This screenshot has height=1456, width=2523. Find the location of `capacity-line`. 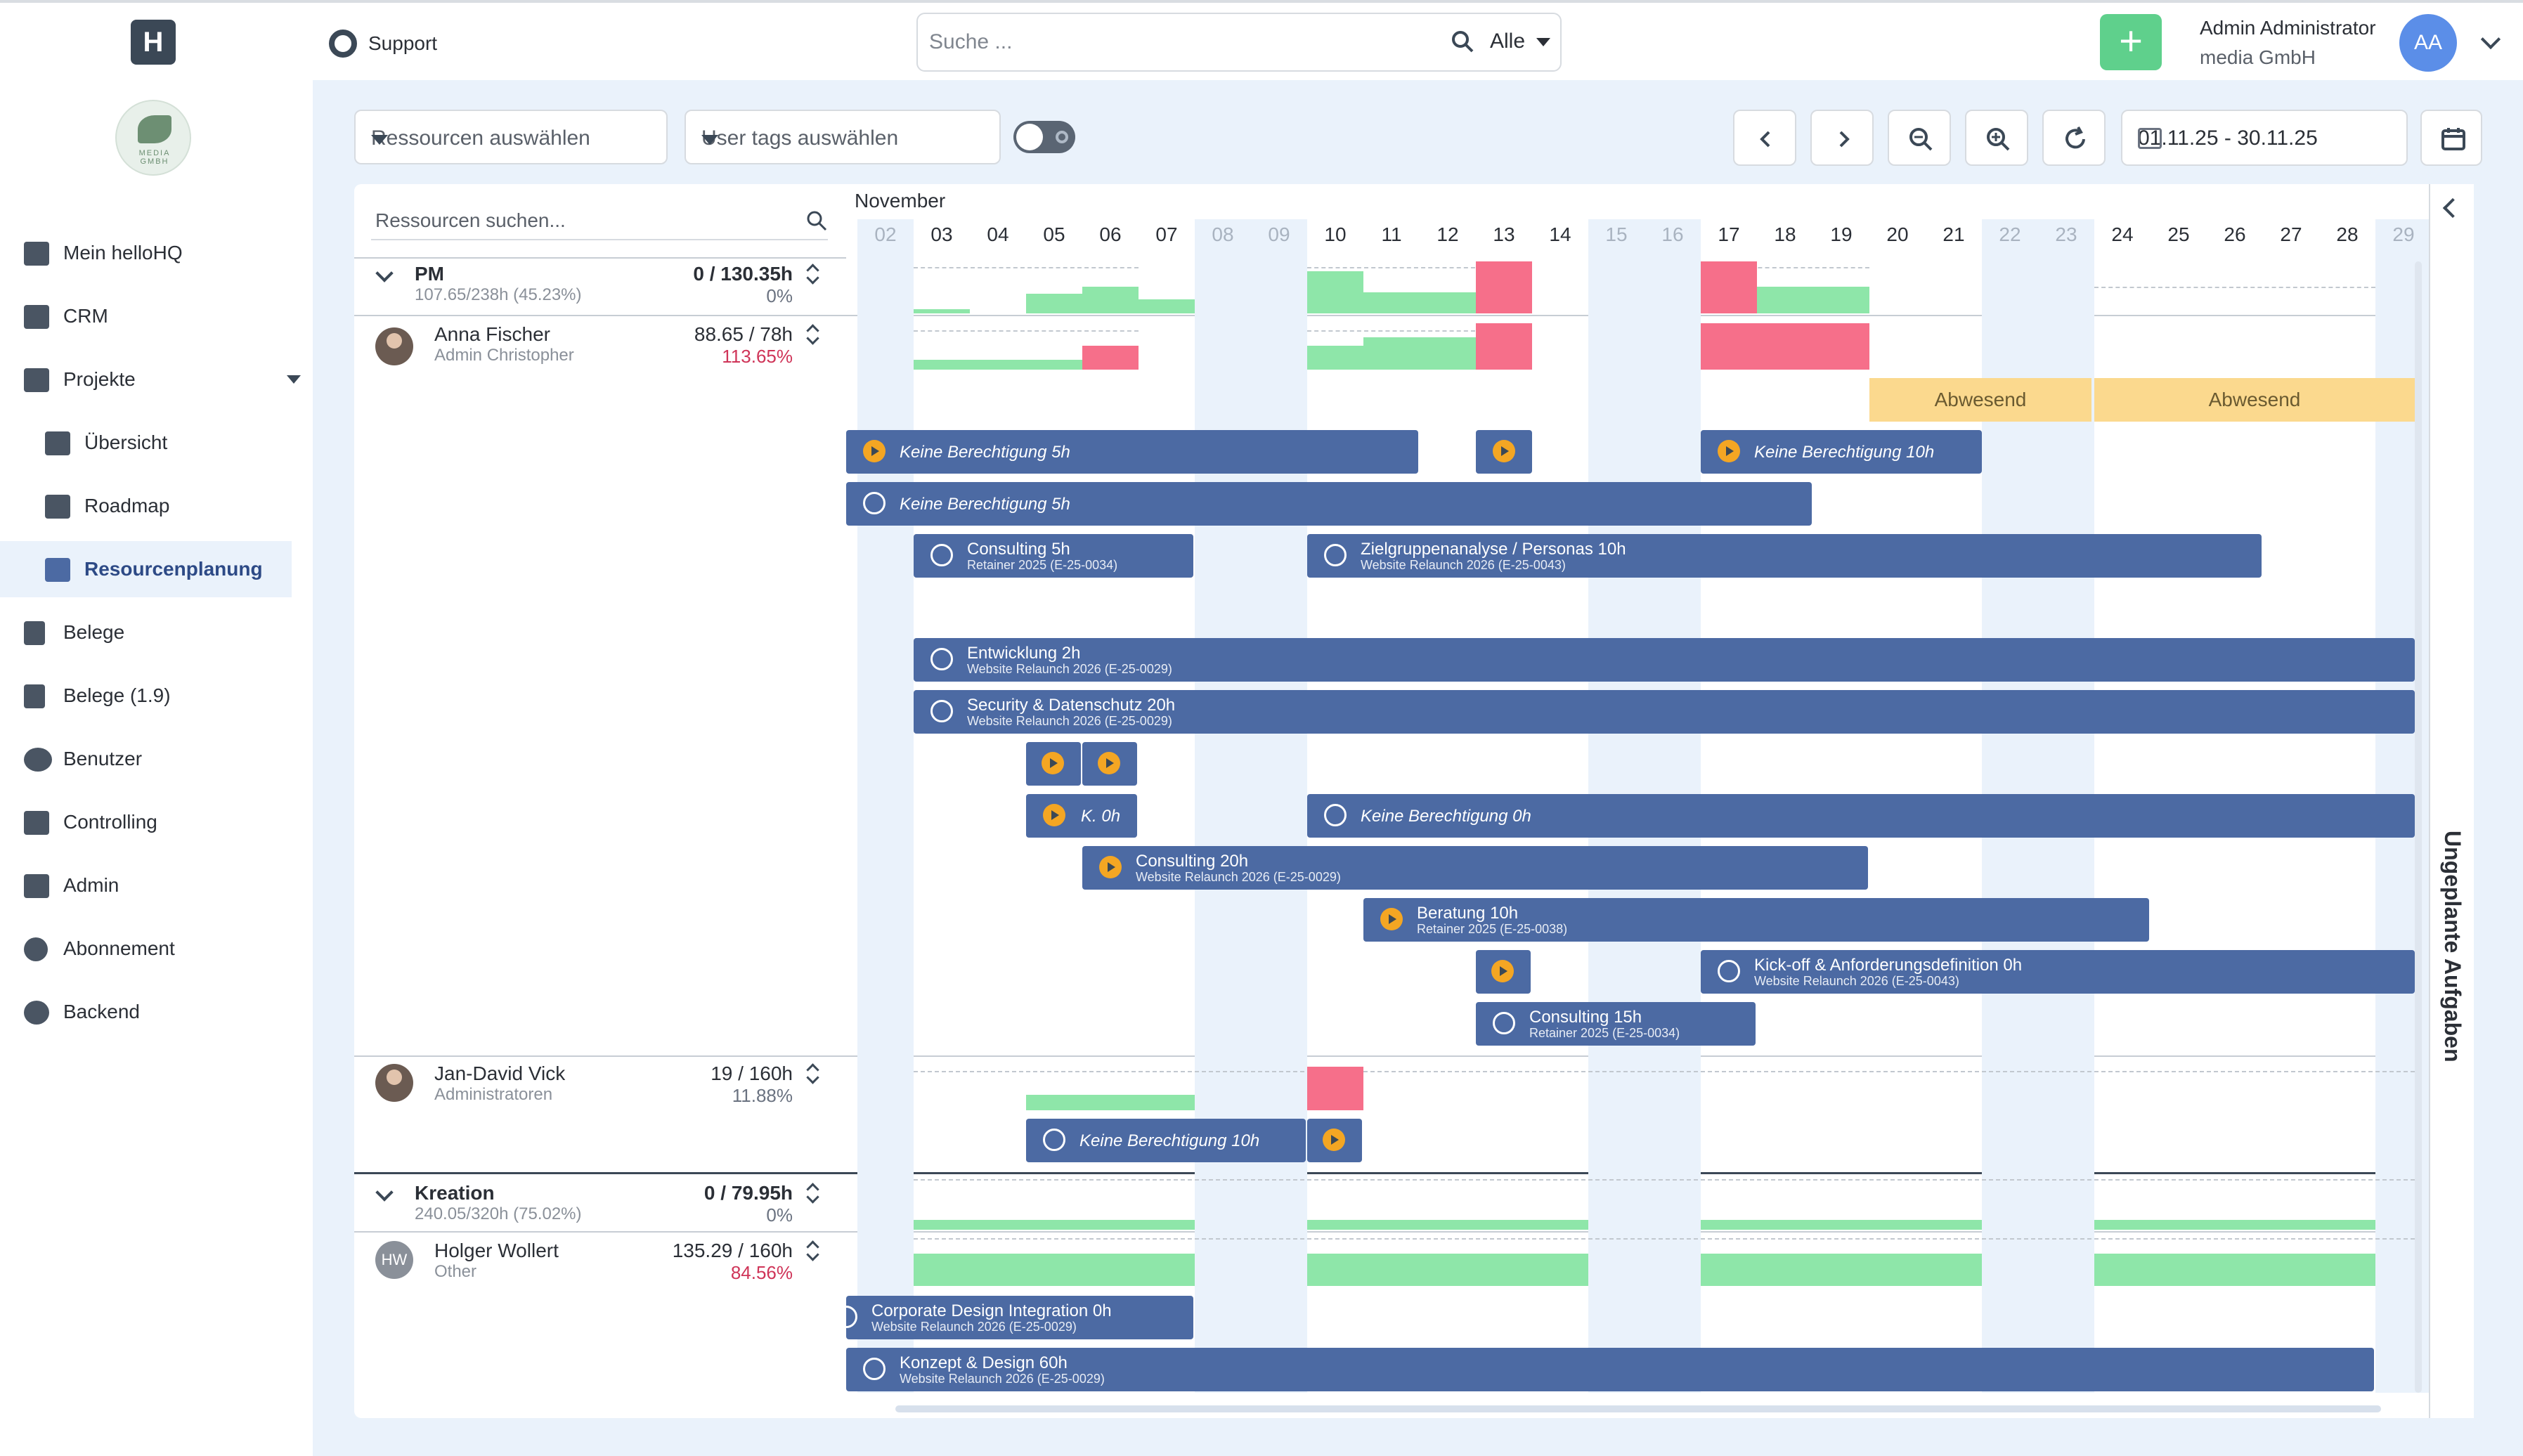

capacity-line is located at coordinates (1785, 268).